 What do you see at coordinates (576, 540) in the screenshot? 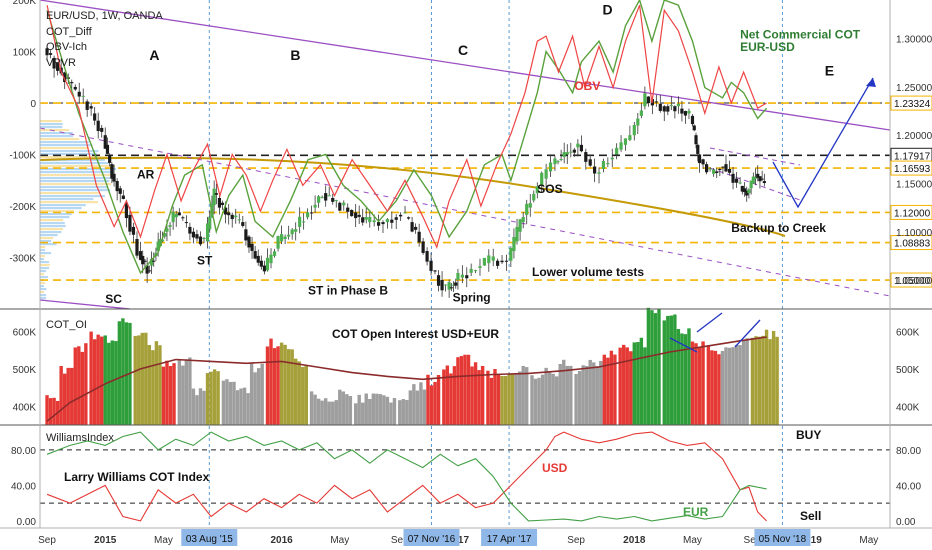
I see `time-axis-tick-7: Sep` at bounding box center [576, 540].